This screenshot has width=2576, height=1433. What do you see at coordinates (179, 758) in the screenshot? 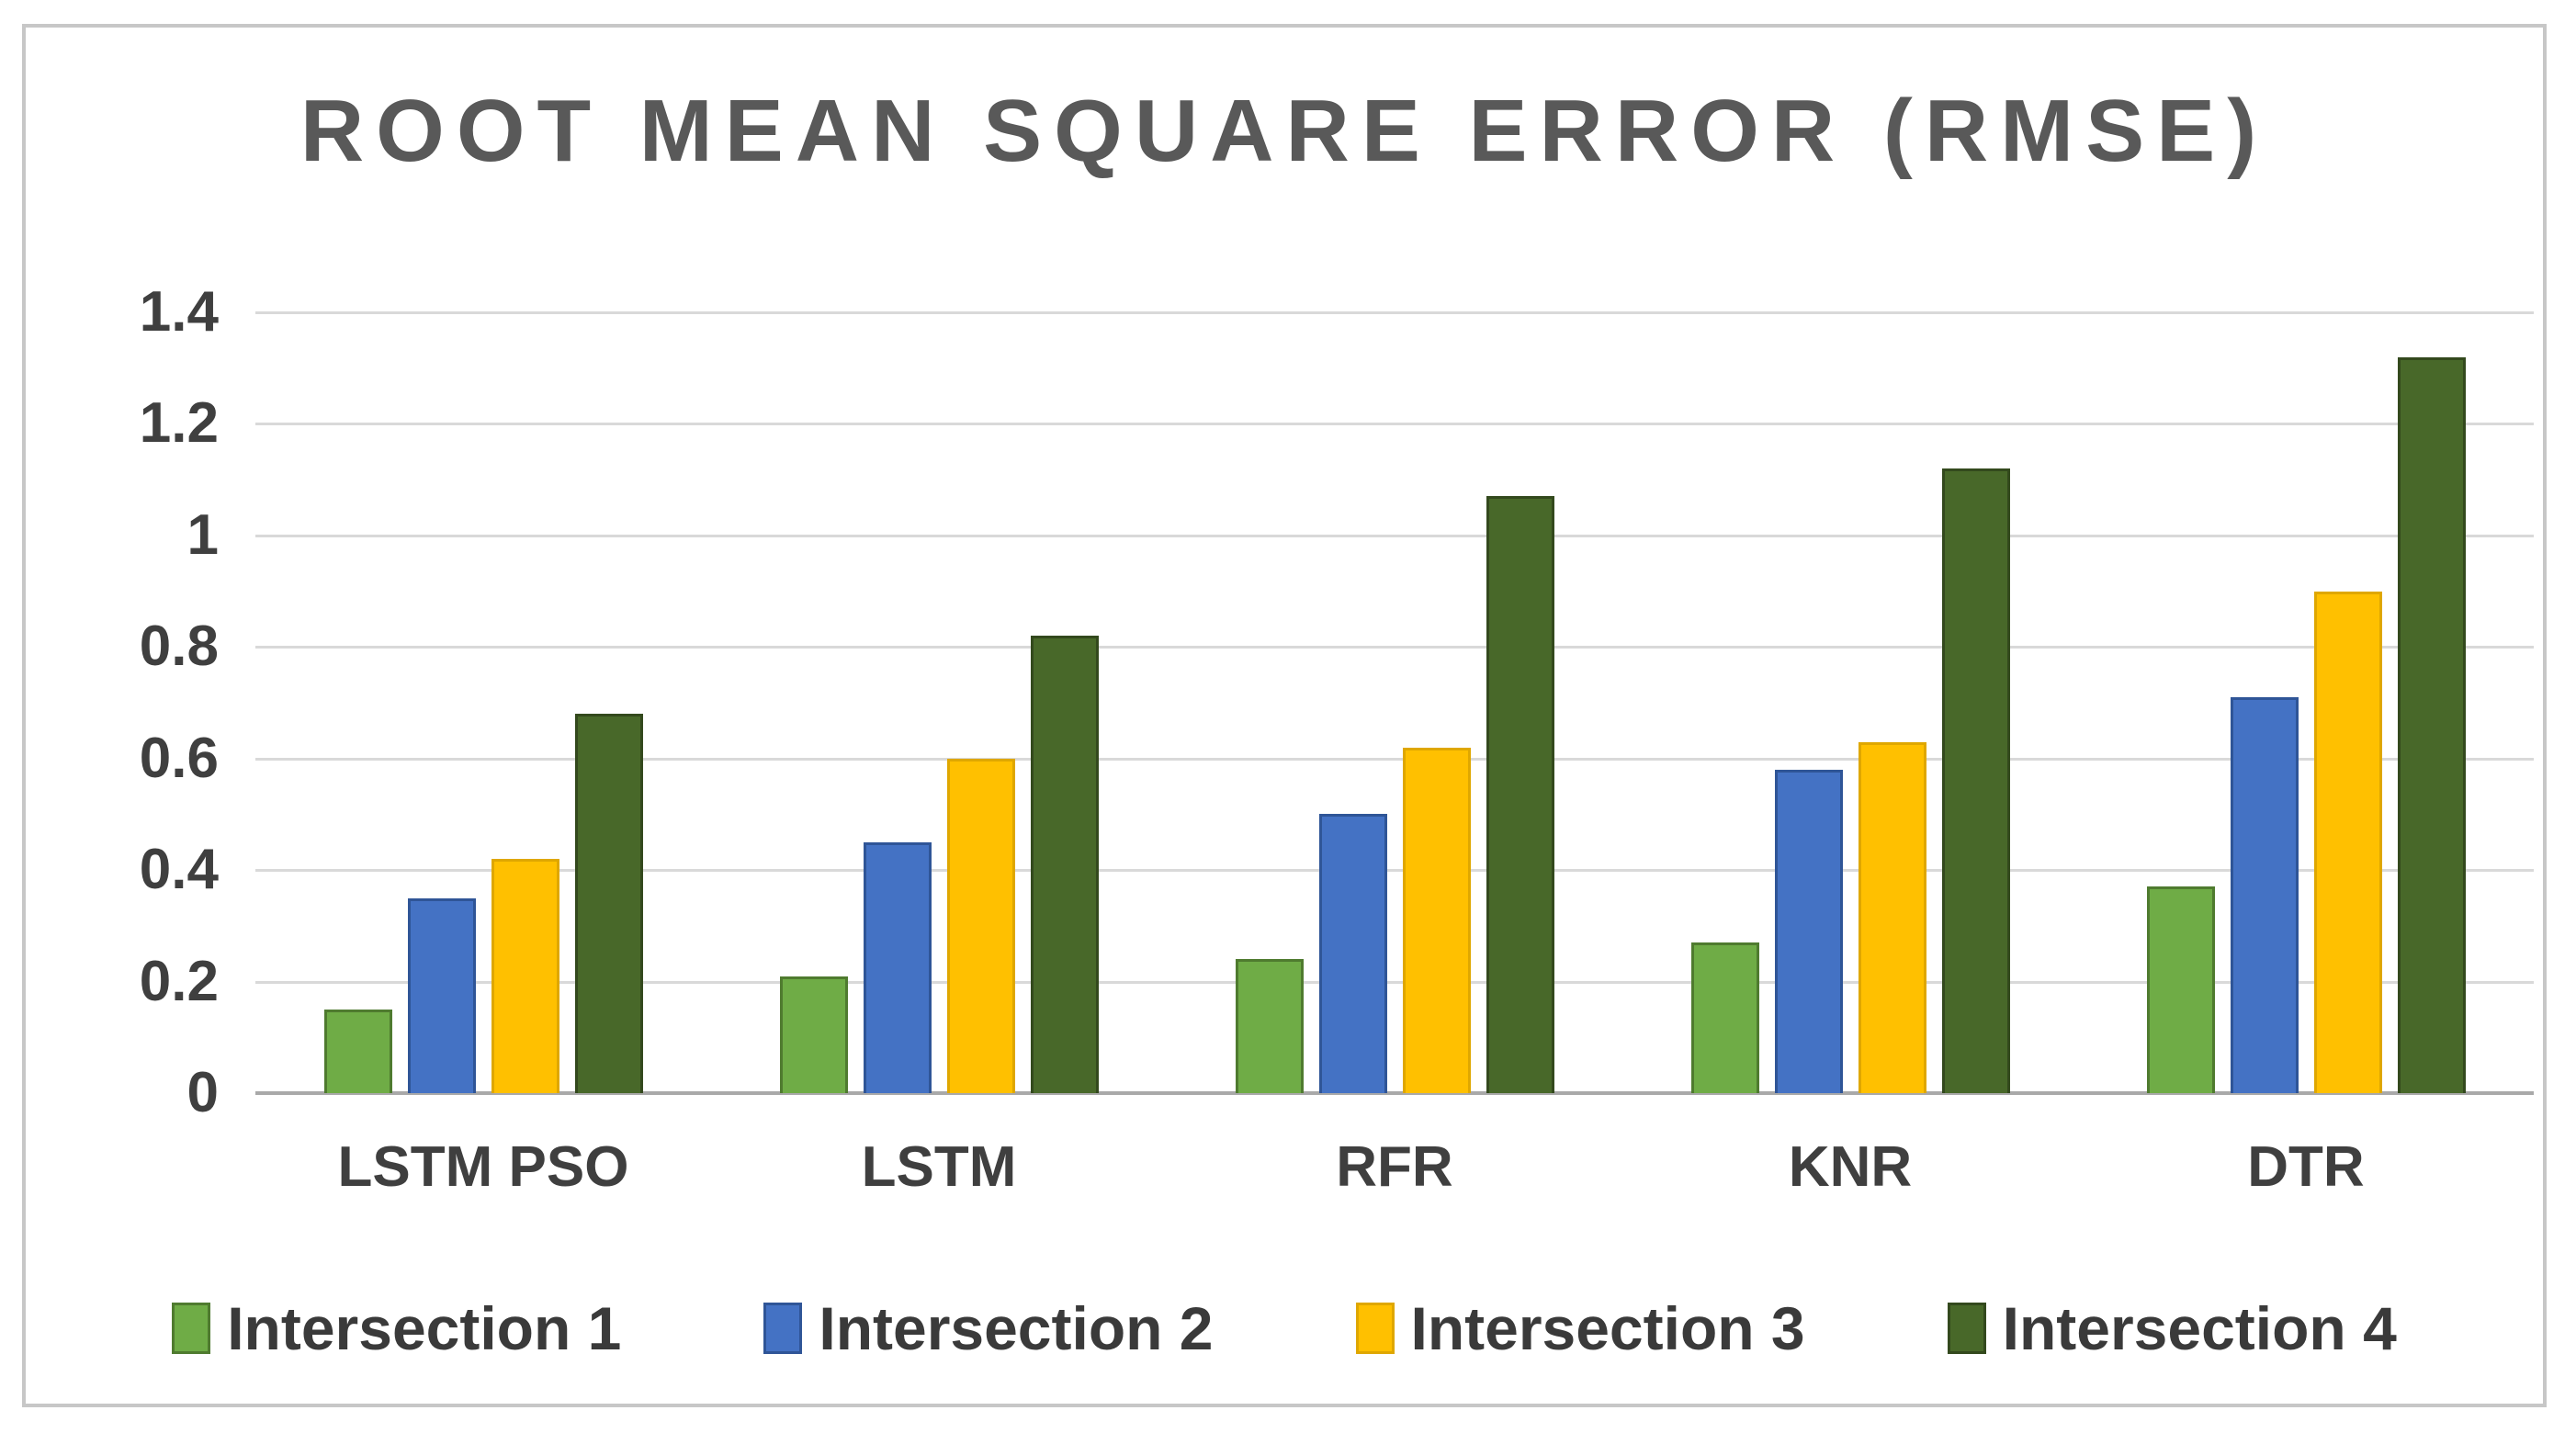
I see `y-tick-label: 0.6` at bounding box center [179, 758].